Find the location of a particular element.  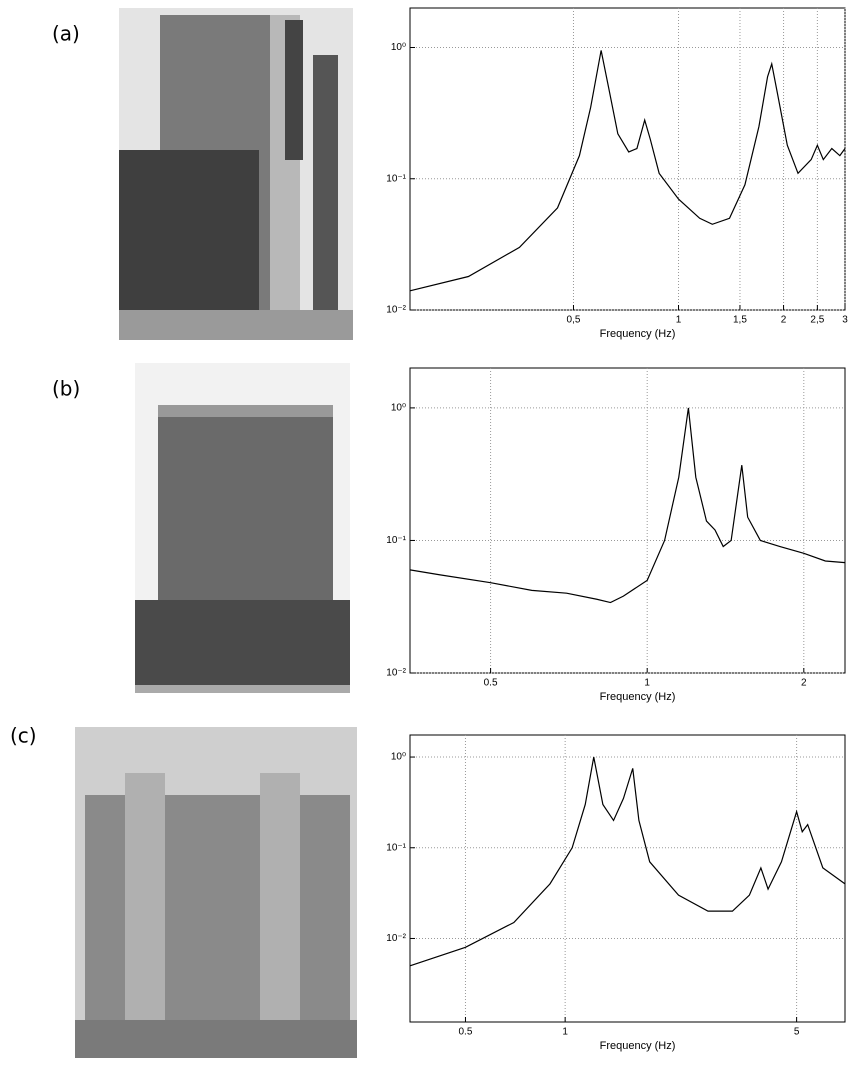

x-tick-label: 5 is located at coordinates (797, 1032).